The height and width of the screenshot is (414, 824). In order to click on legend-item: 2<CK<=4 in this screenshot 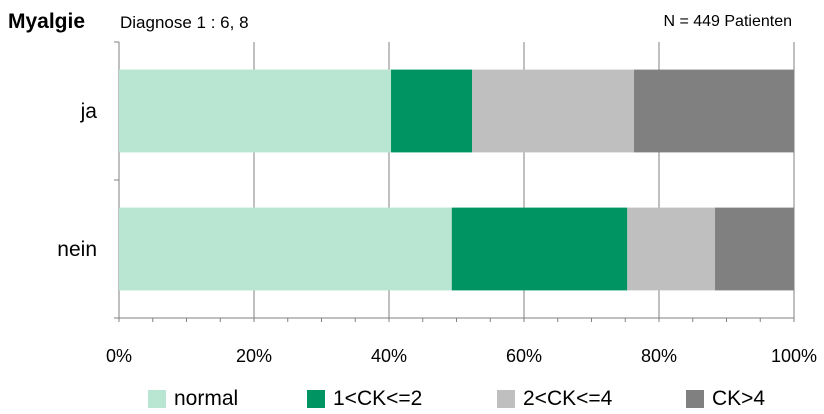, I will do `click(554, 399)`.